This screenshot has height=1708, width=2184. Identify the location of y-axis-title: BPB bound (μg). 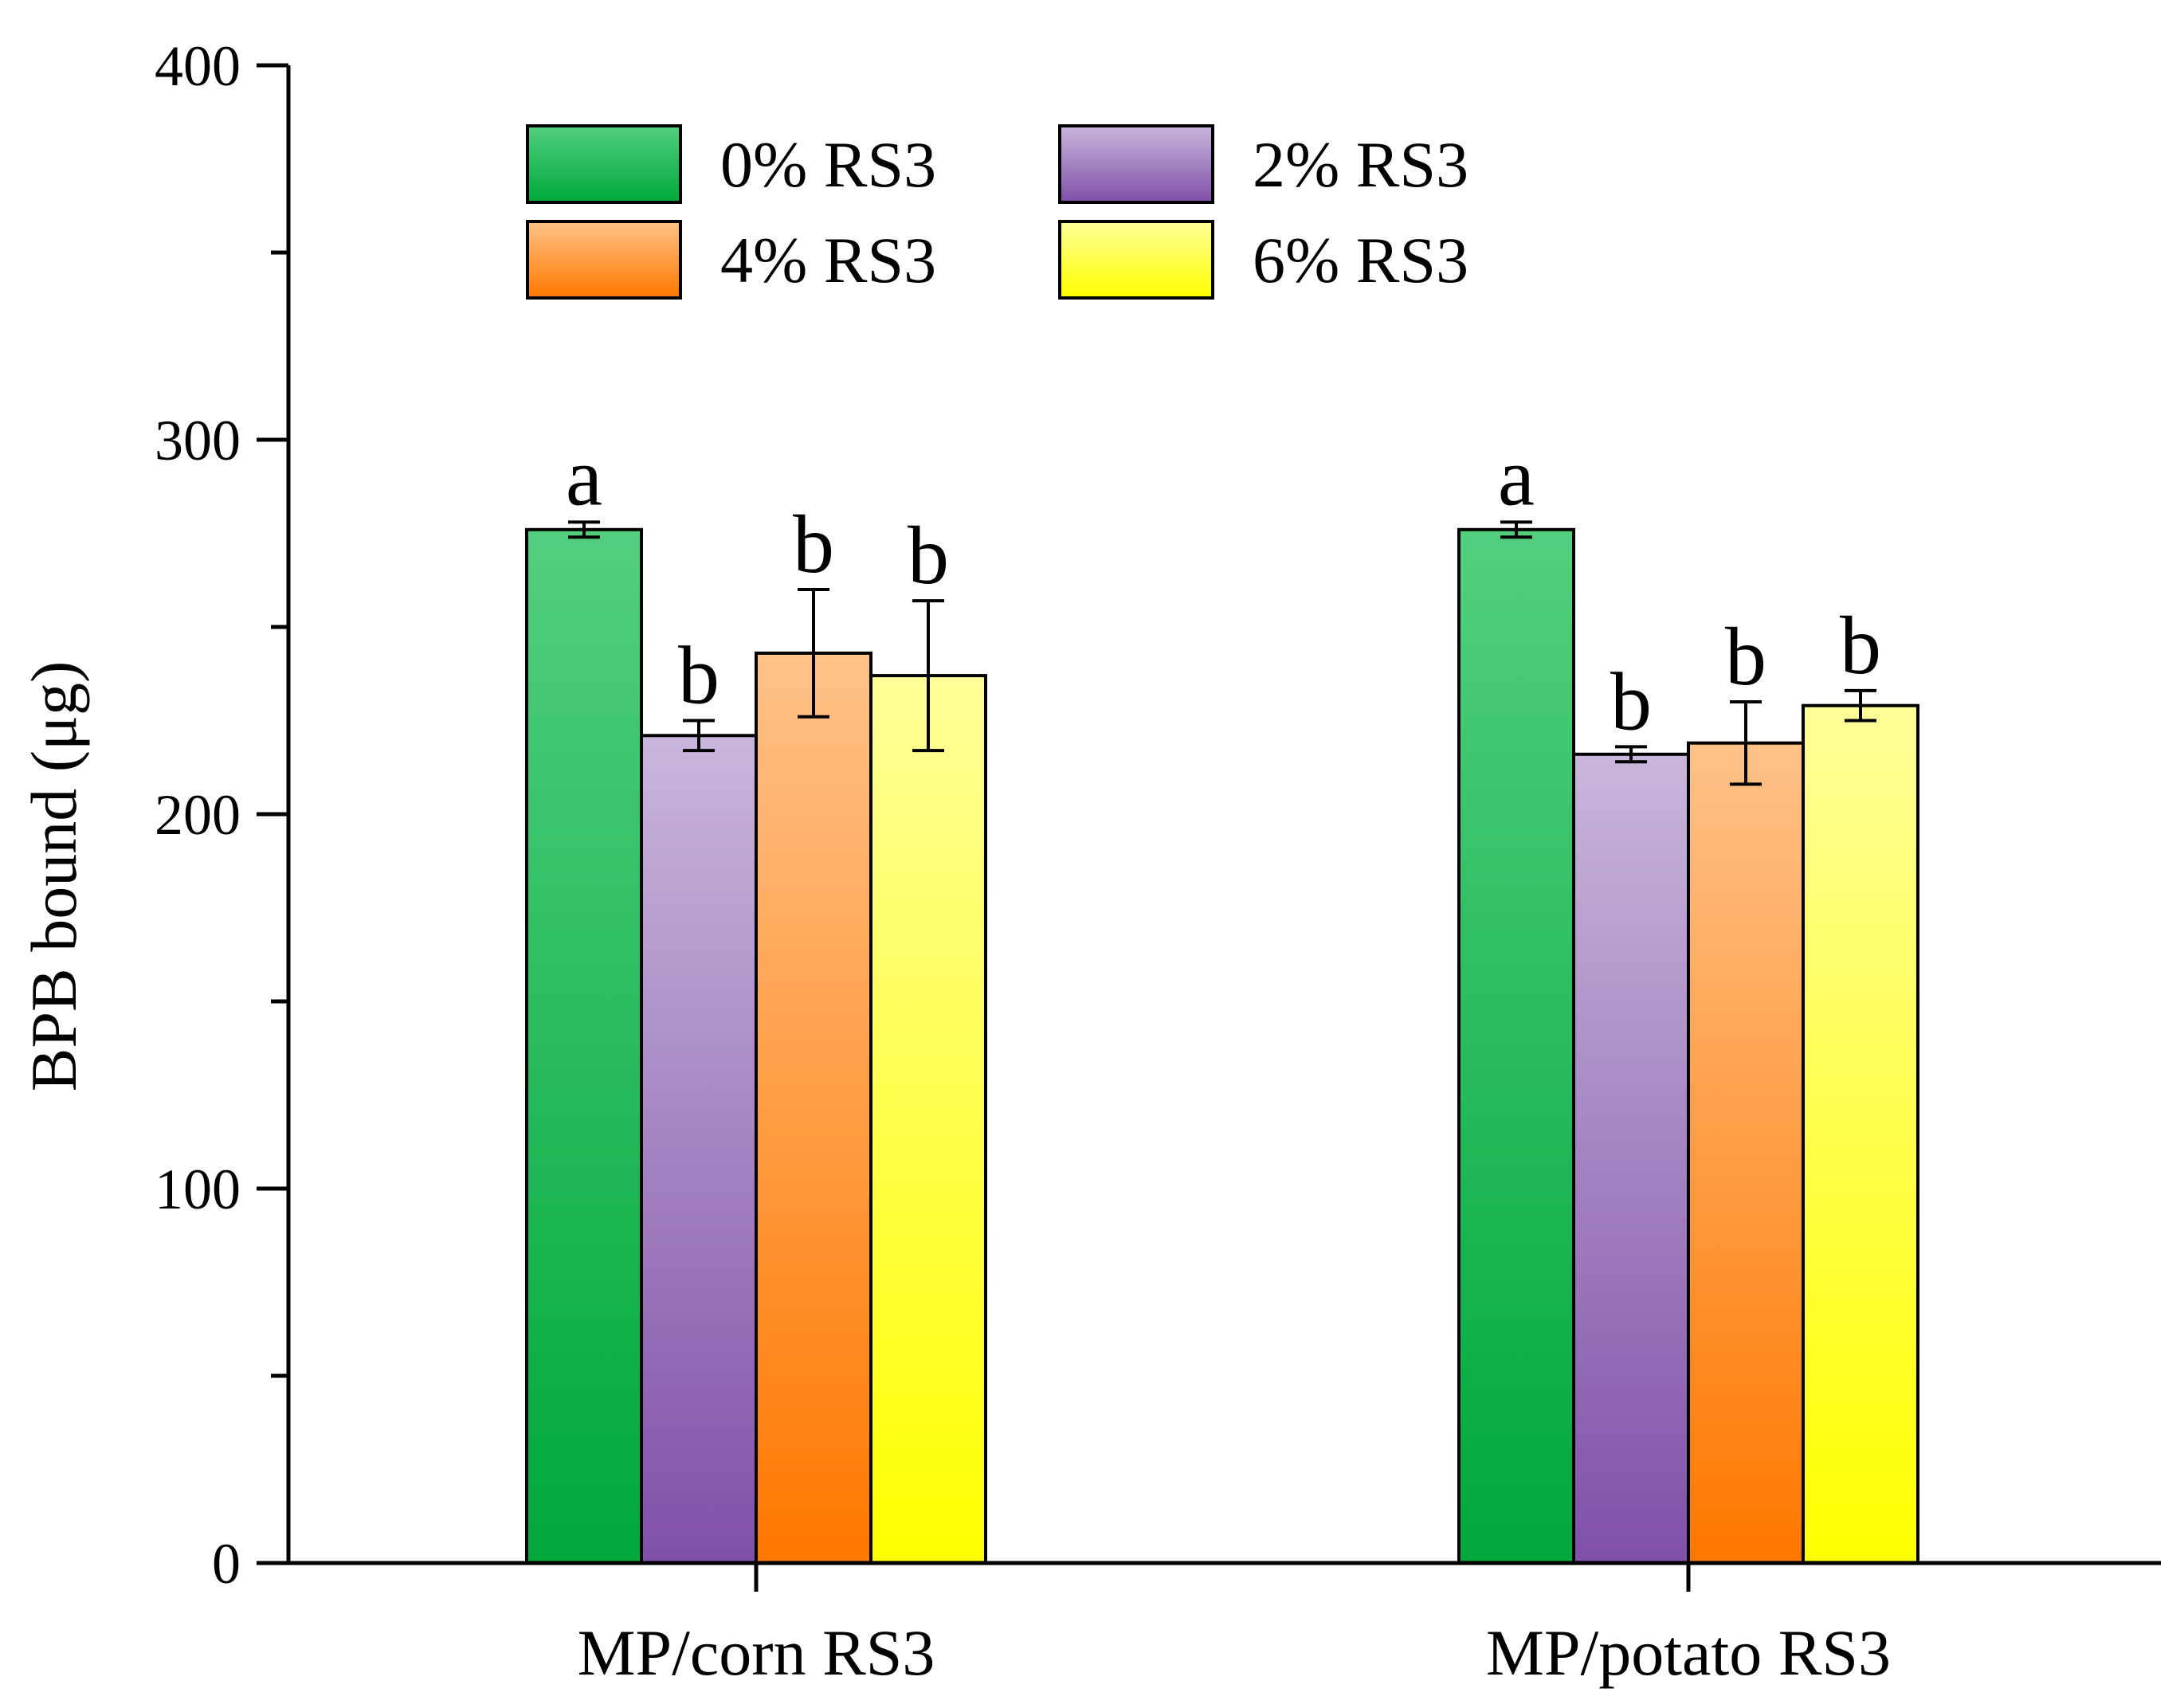
(54, 877).